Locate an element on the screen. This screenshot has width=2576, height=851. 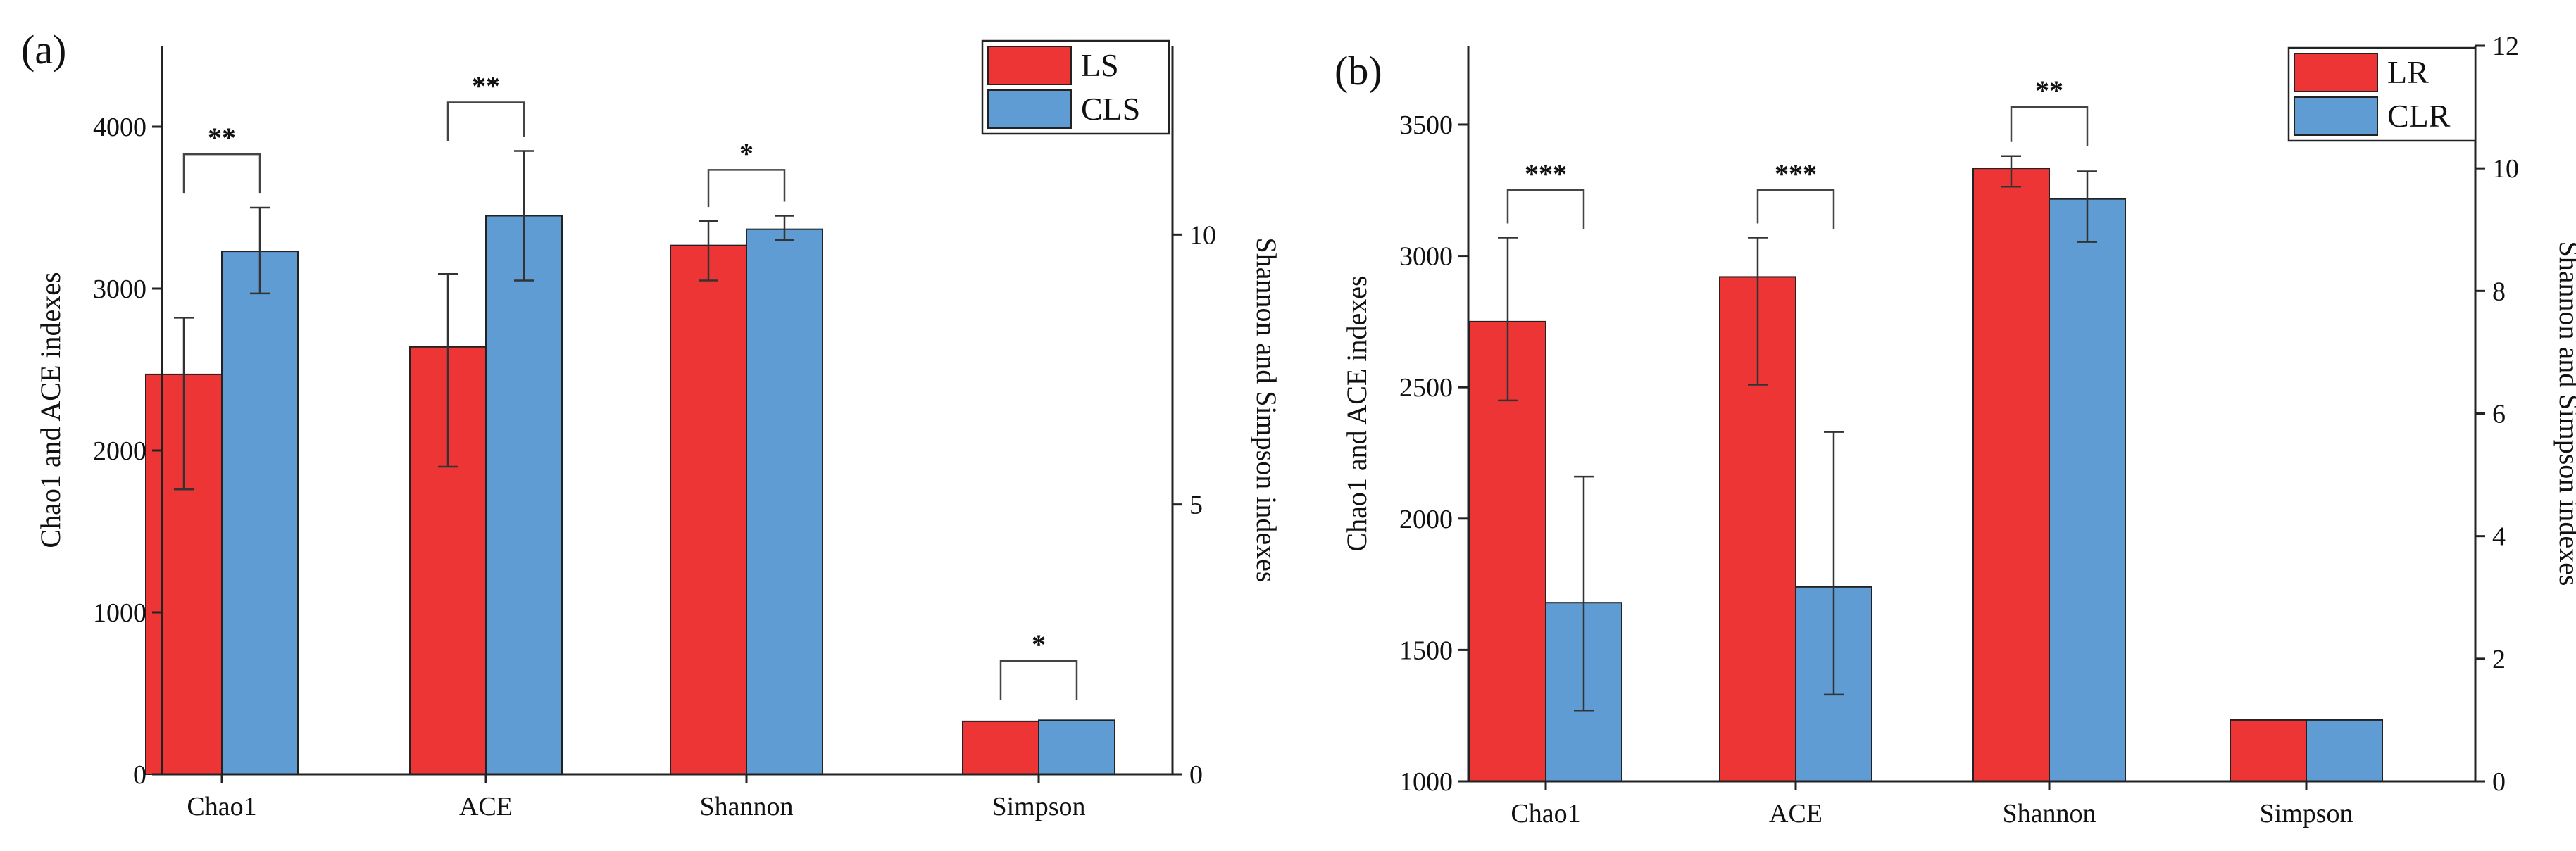
bar-cls-chao1 is located at coordinates (260, 513).